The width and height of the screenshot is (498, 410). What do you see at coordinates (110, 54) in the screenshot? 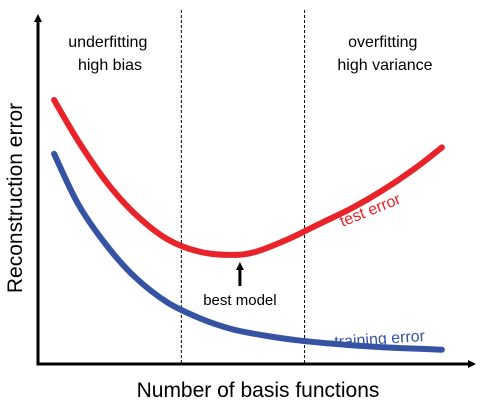
I see `region-label-underfitting: underfitting high bias` at bounding box center [110, 54].